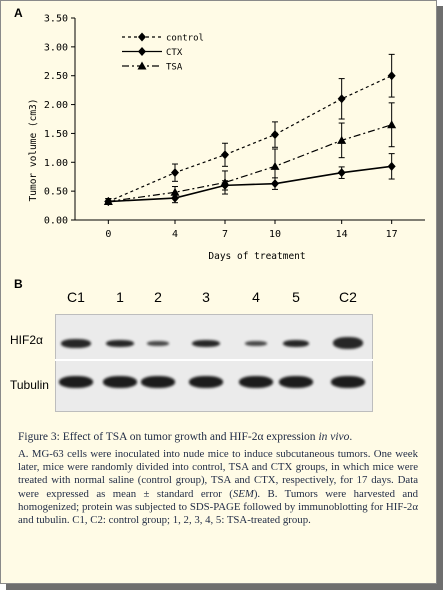  Describe the element at coordinates (56, 120) in the screenshot. I see `y-tick-labels: 0.00 0.50 1.00 1.50 2.00 2.50 3.00 3.50` at that location.